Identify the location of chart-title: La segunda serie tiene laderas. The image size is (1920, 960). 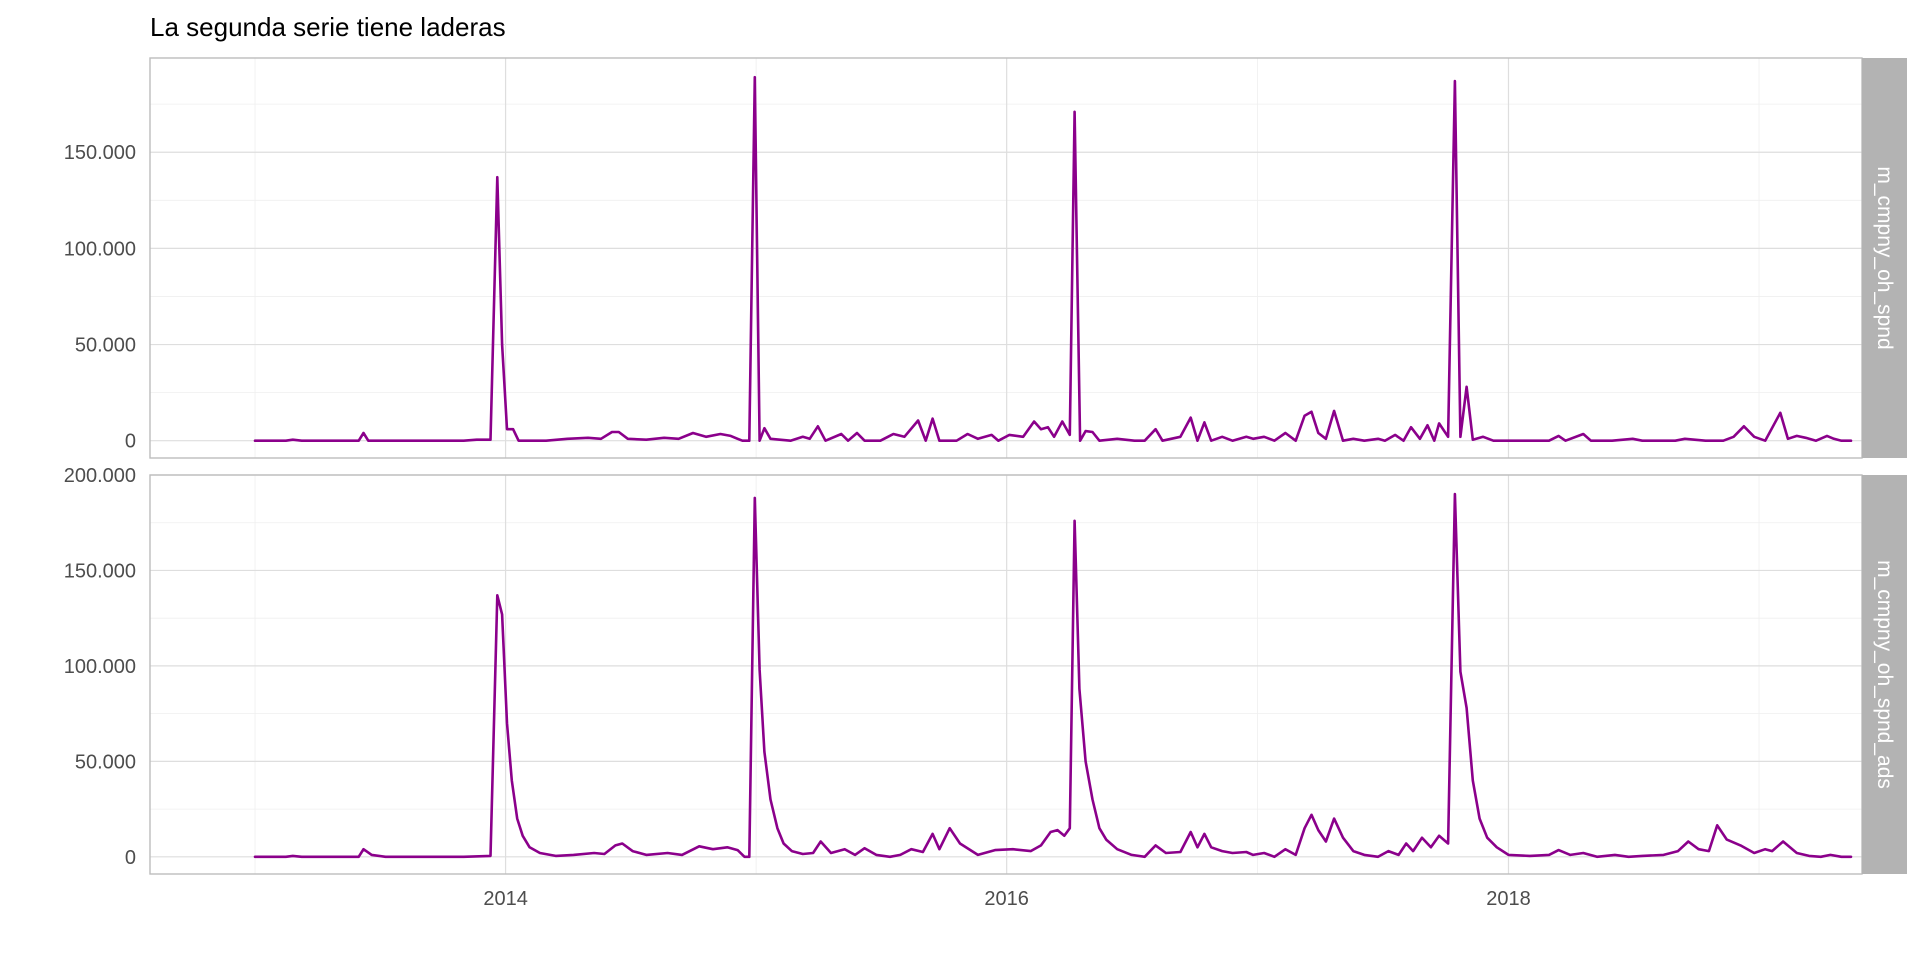
(328, 27).